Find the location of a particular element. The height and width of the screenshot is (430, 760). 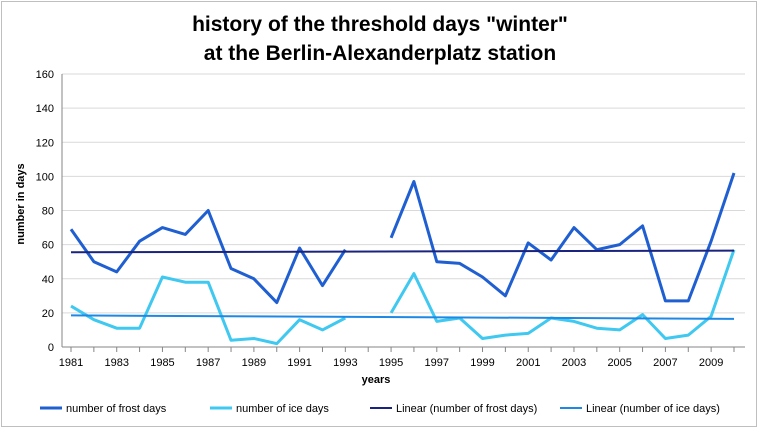

chart-title-line-1: history of the threshold days "winter" is located at coordinates (380, 24).